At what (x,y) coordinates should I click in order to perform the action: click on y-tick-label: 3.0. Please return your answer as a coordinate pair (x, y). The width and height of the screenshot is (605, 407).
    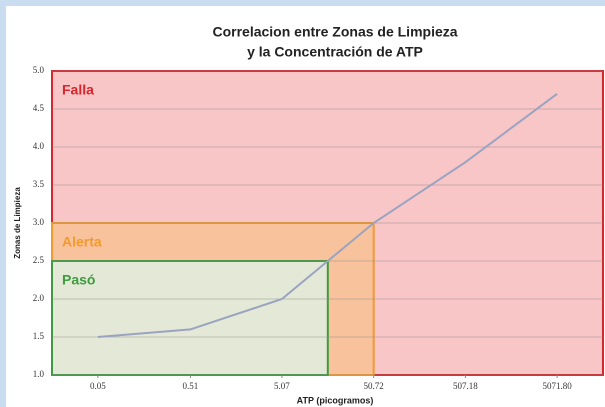
    Looking at the image, I should click on (39, 222).